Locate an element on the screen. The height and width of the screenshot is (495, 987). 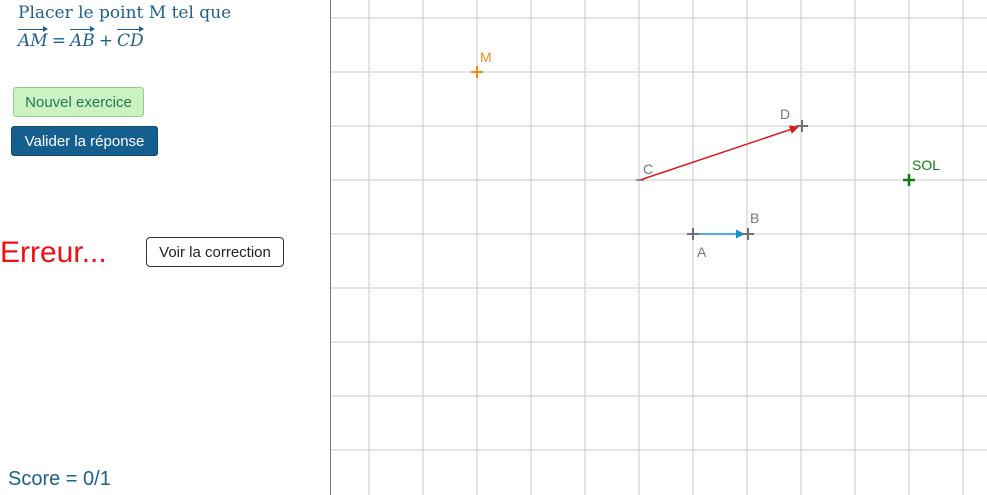
new-exercise-button: Nouvel exercice is located at coordinates (78, 102).